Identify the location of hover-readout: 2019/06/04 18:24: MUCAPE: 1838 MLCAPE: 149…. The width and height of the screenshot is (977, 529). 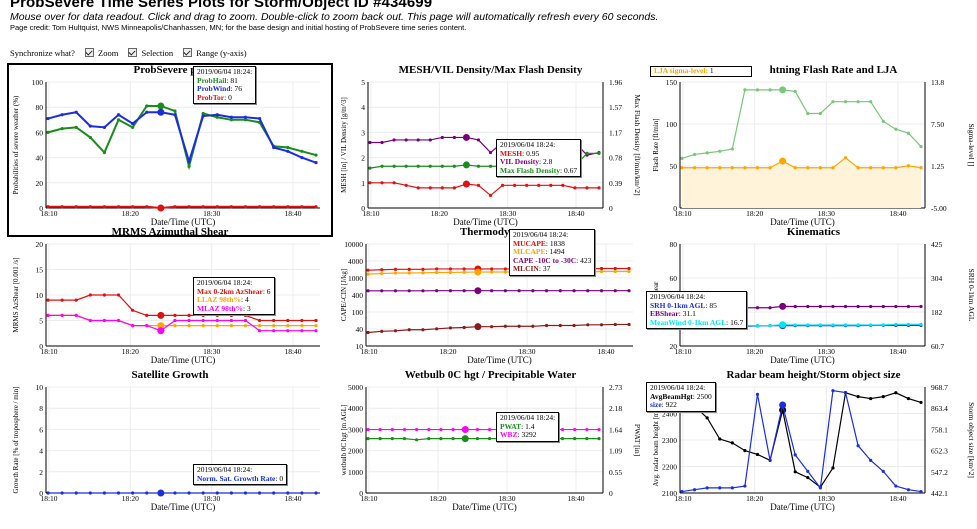
(552, 252).